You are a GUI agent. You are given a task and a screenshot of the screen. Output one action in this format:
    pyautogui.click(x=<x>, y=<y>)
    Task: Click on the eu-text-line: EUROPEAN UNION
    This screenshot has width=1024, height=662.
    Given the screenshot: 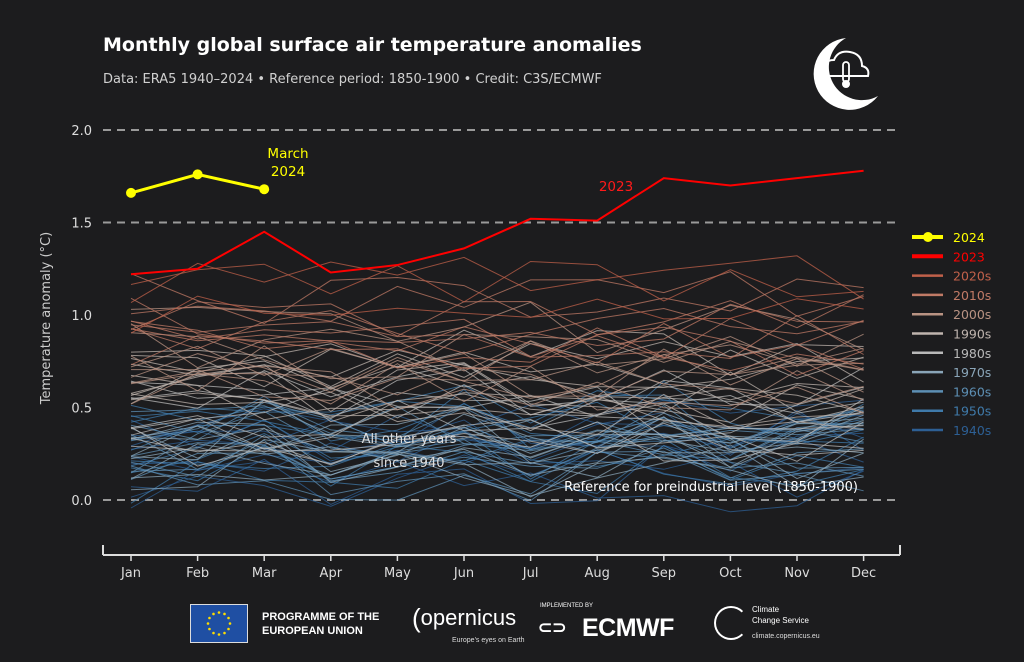 What is the action you would take?
    pyautogui.click(x=312, y=631)
    